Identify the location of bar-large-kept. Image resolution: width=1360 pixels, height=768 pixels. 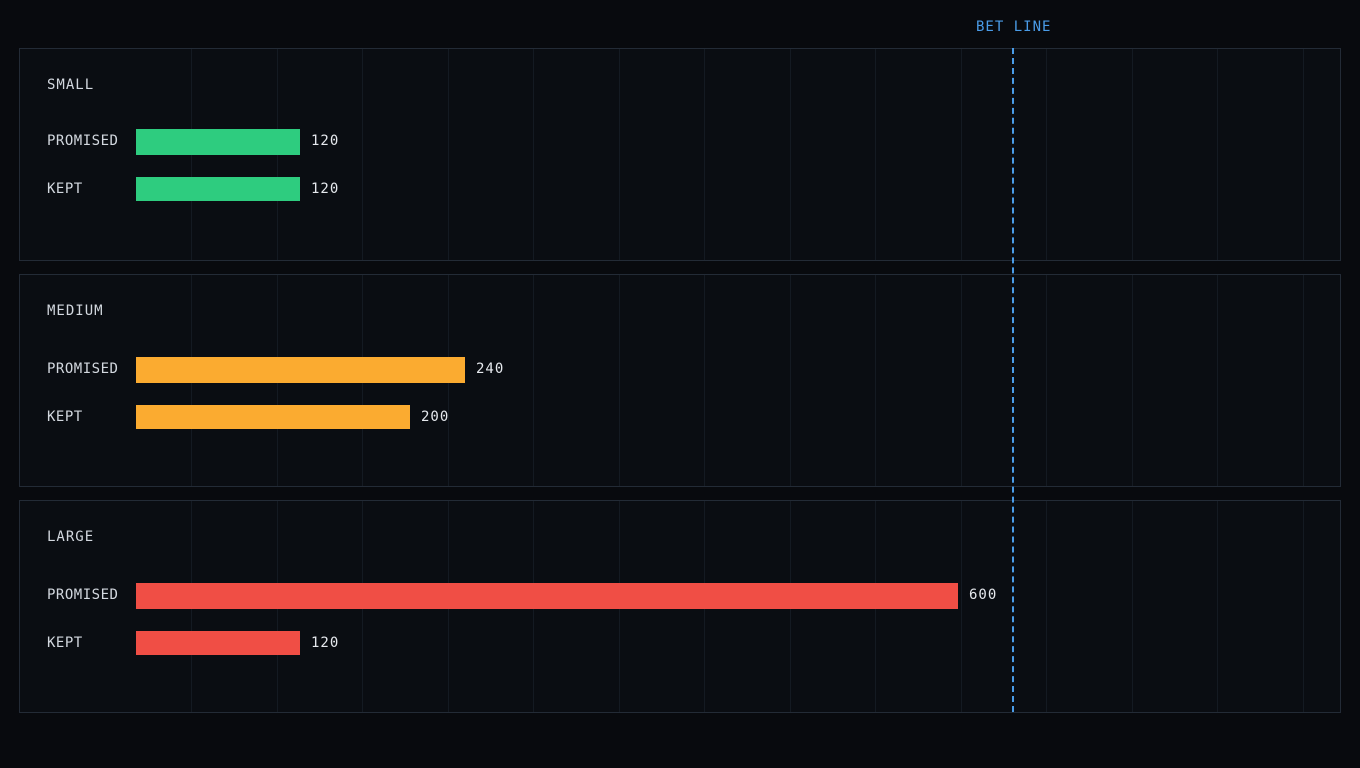
(218, 643).